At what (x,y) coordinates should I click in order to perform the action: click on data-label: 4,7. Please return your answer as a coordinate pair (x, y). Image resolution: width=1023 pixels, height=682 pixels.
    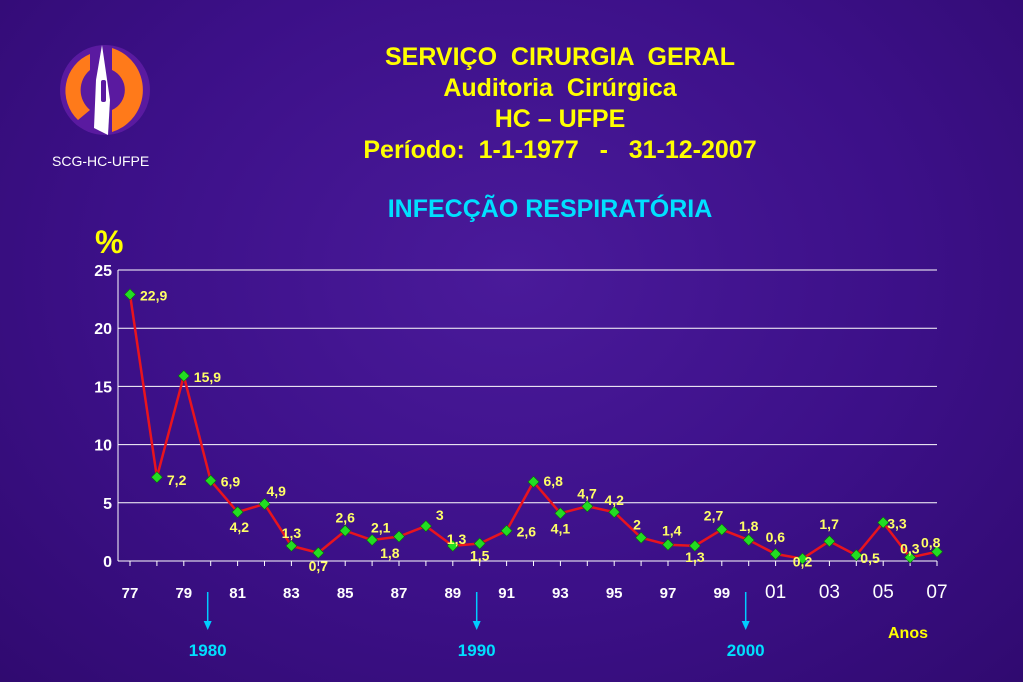
    Looking at the image, I should click on (587, 493).